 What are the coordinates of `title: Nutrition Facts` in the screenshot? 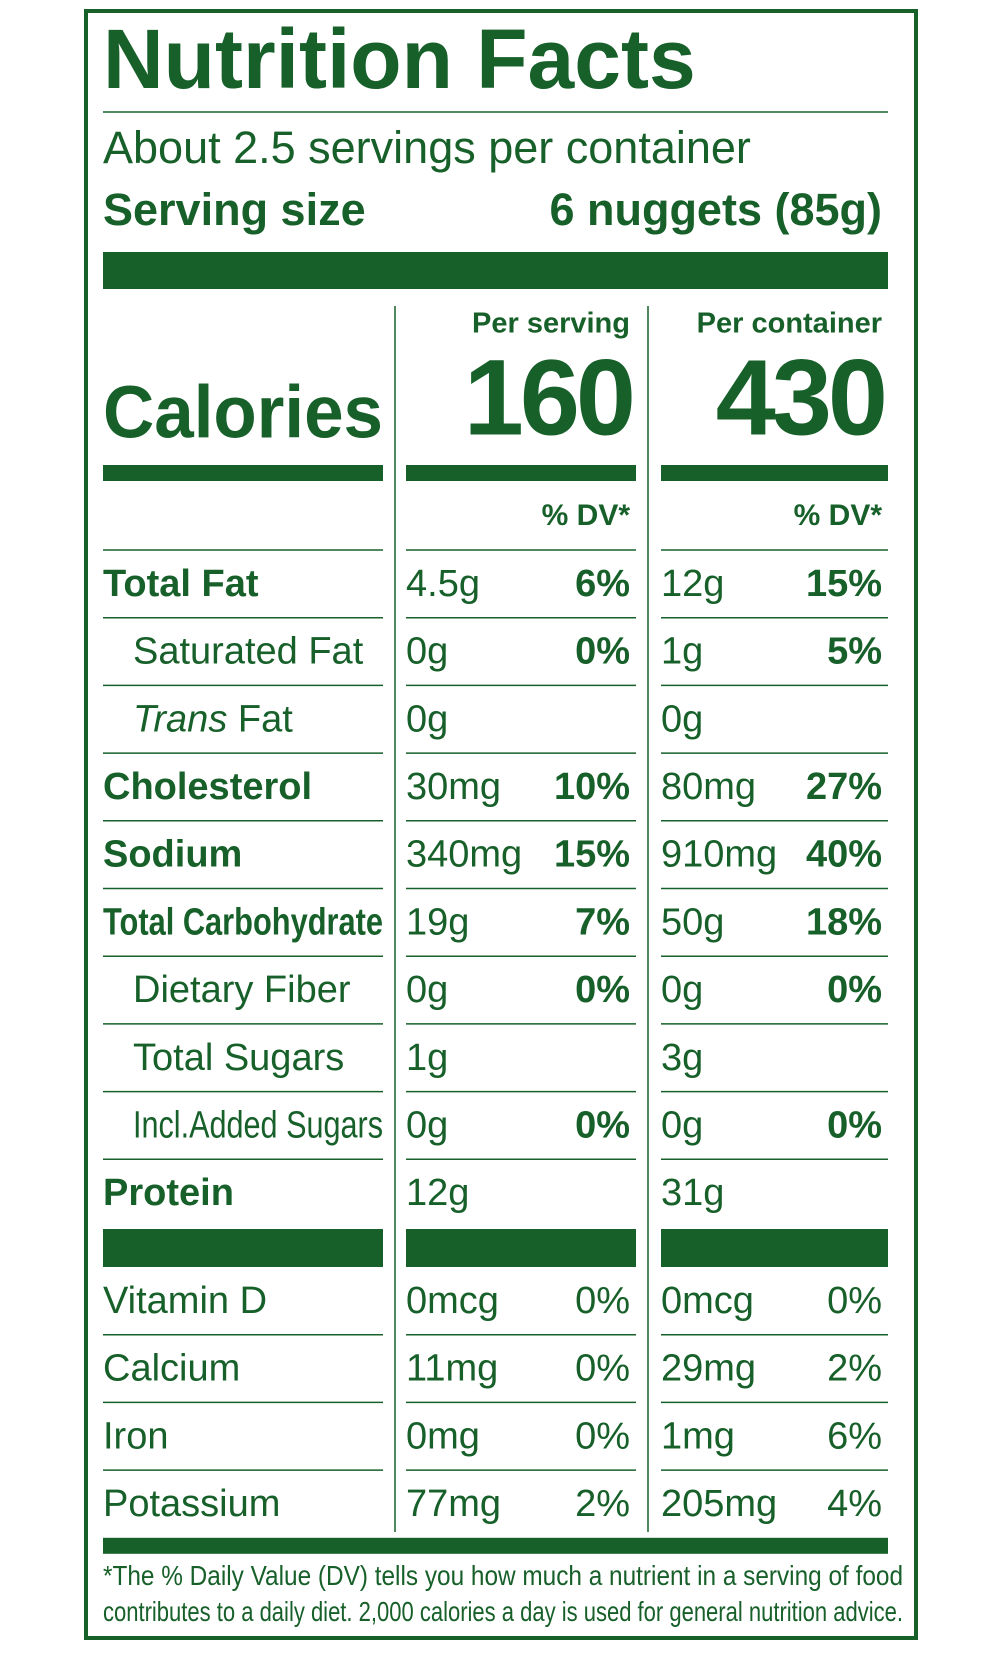 It's located at (399, 59).